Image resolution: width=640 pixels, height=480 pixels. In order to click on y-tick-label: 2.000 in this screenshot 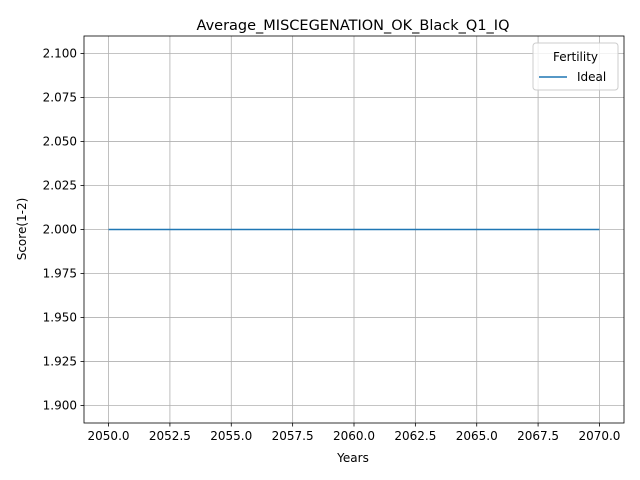, I will do `click(60, 230)`.